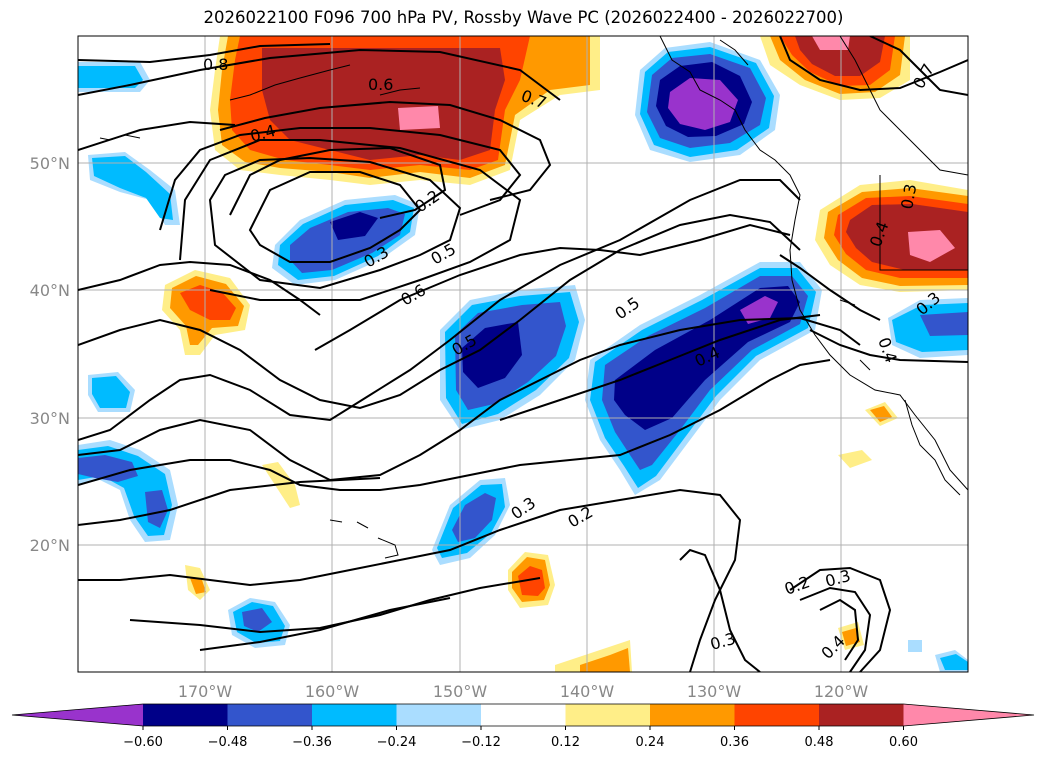 The image size is (1047, 765). What do you see at coordinates (215, 64) in the screenshot?
I see `contour-label: 0.8` at bounding box center [215, 64].